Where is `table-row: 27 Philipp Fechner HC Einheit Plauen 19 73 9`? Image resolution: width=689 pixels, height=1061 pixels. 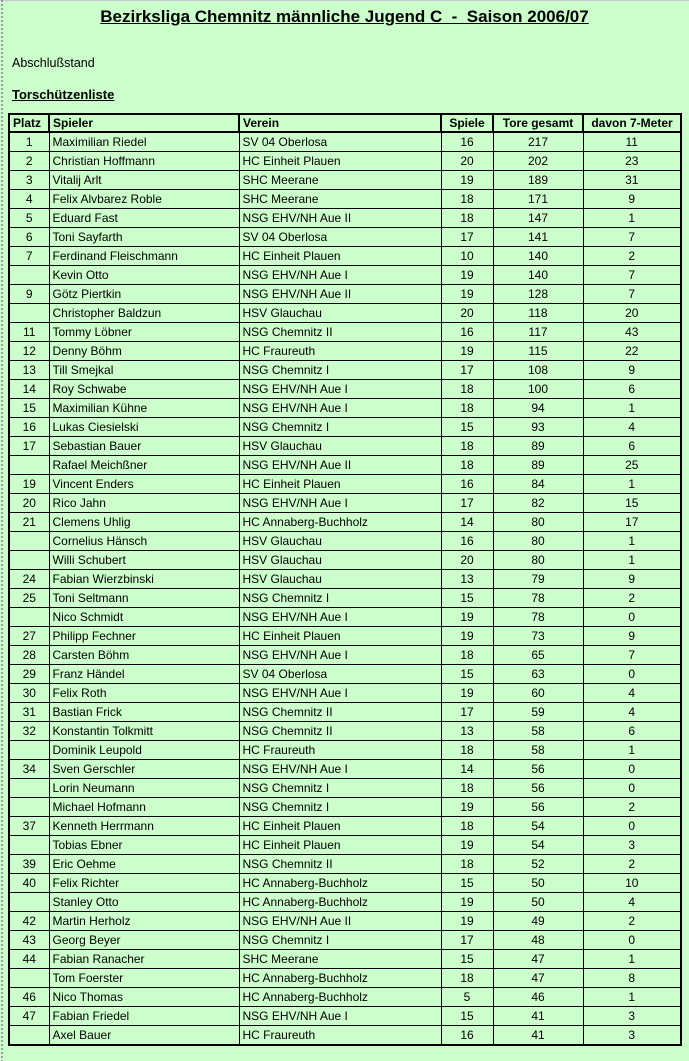 table-row: 27 Philipp Fechner HC Einheit Plauen 19 73 9 is located at coordinates (345, 636).